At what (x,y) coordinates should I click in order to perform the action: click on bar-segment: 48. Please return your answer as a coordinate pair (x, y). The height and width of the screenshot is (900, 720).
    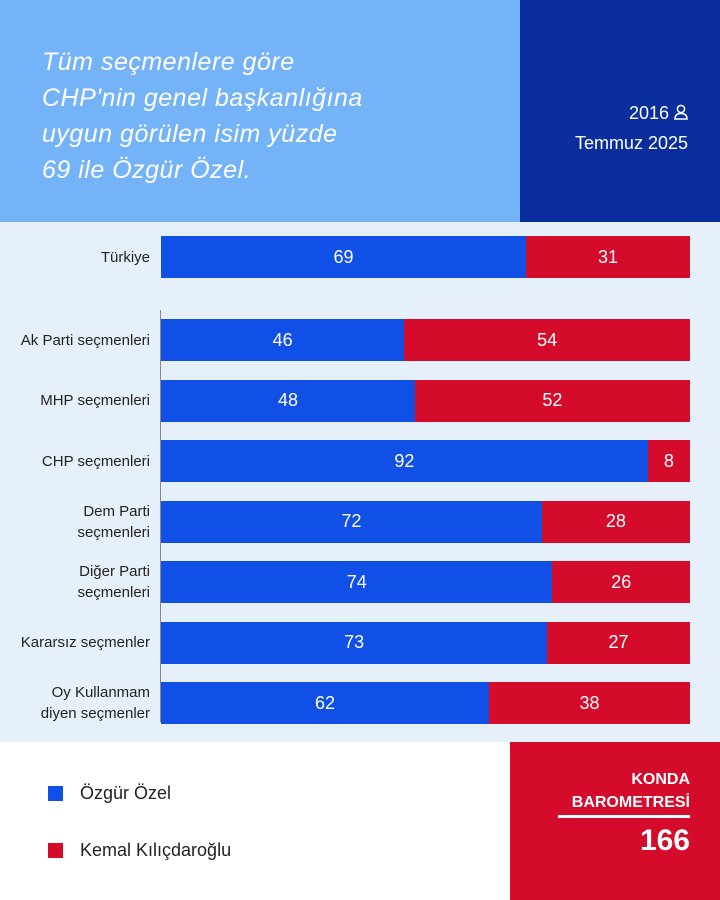
    Looking at the image, I should click on (288, 400).